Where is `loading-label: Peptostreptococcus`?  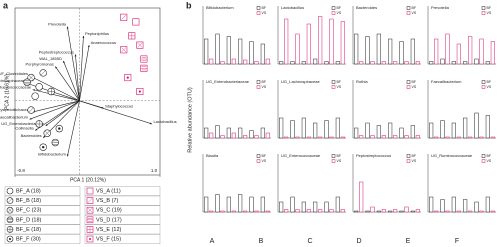
loading-label: Peptostreptococcus is located at coordinates (56, 51).